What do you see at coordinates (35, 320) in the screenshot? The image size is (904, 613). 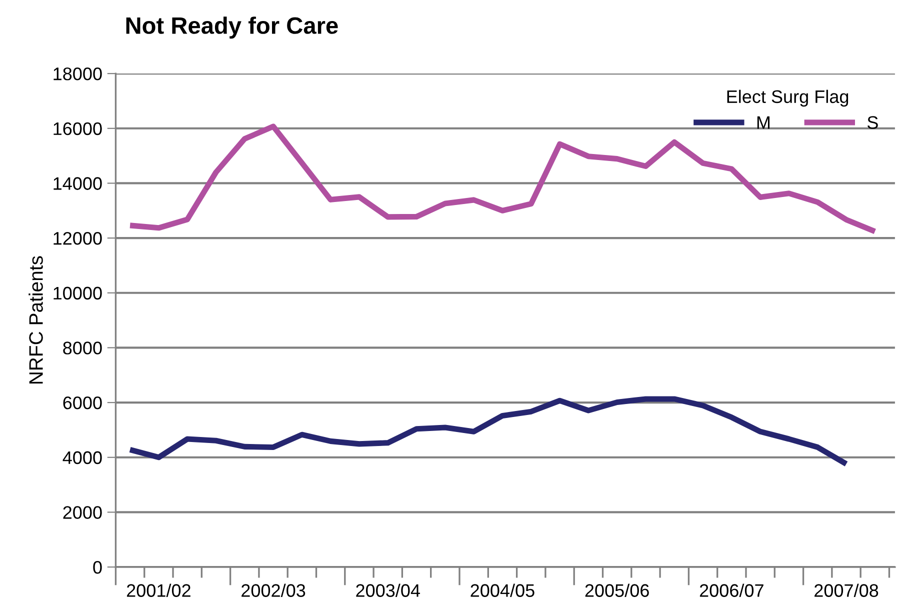 I see `y-axis-title: NRFC Patients` at bounding box center [35, 320].